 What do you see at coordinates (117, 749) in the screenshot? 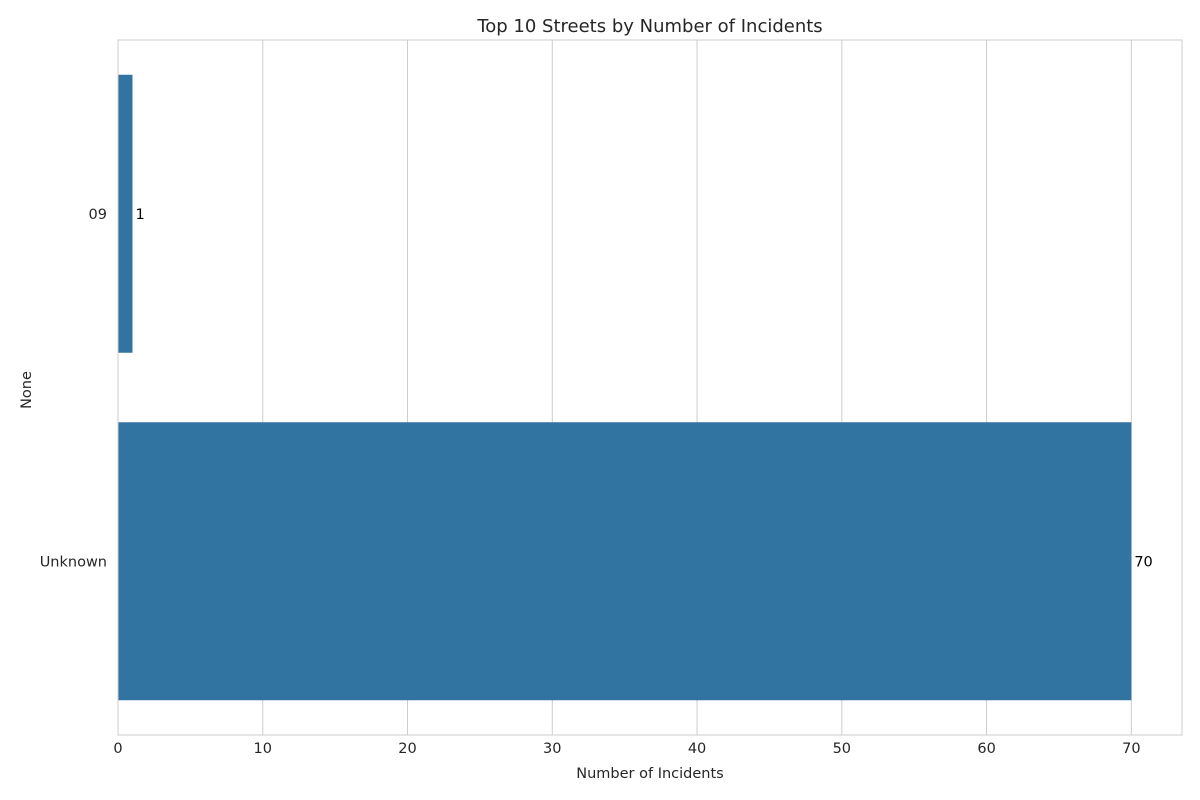
I see `x-tick-label-0: 0` at bounding box center [117, 749].